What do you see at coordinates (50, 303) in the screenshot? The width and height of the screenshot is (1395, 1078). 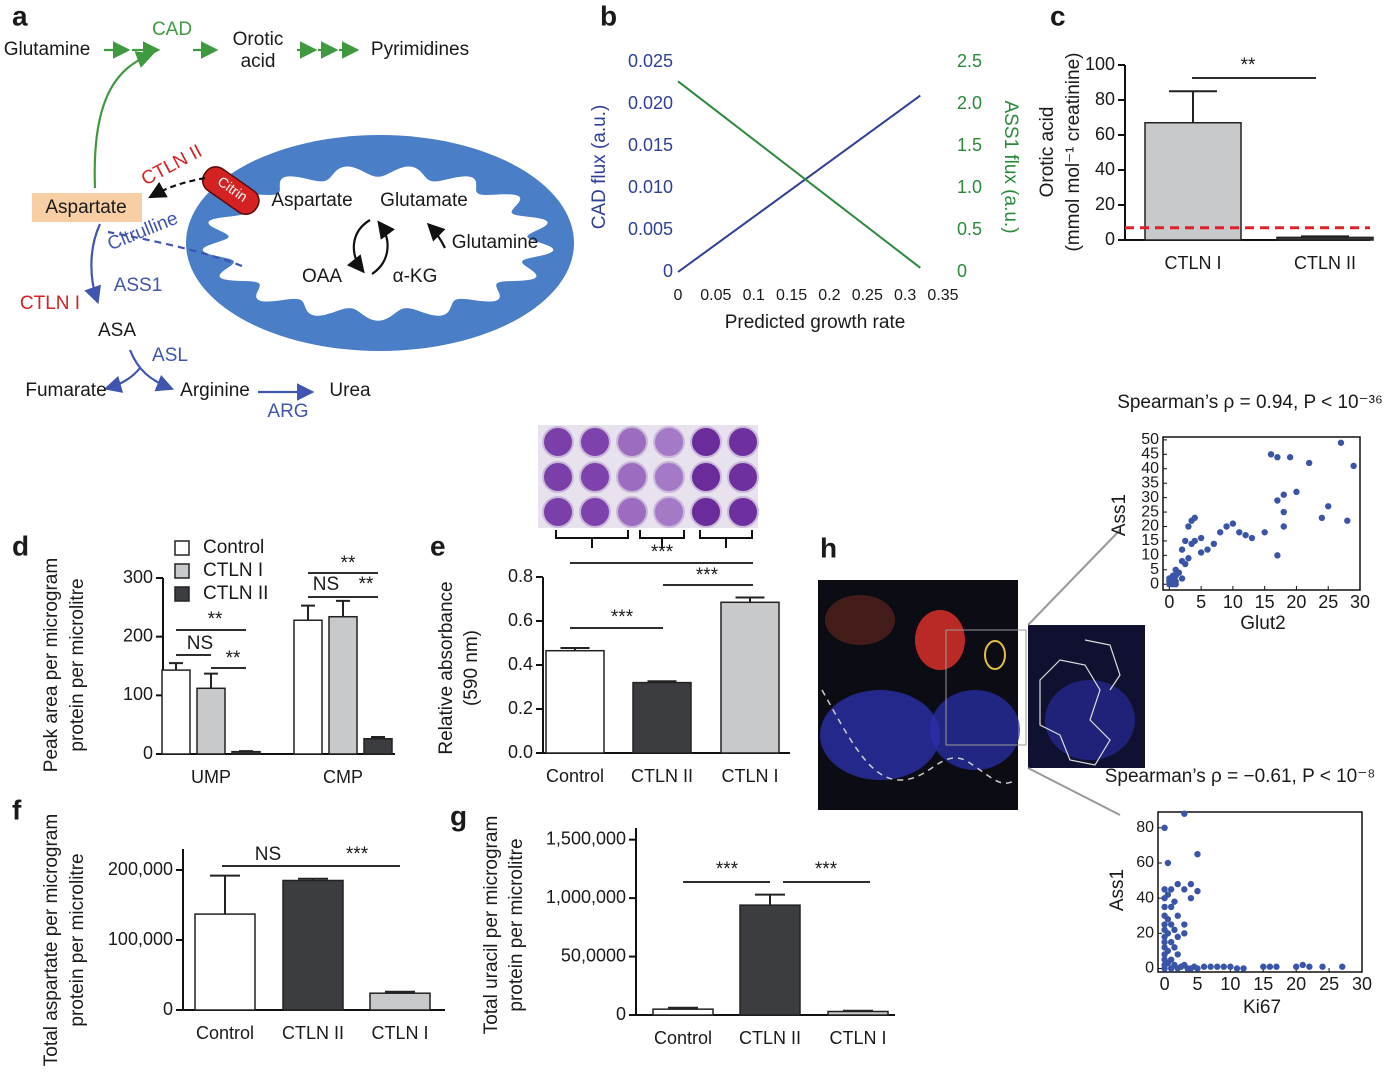 I see `diagram-label: CTLN I` at bounding box center [50, 303].